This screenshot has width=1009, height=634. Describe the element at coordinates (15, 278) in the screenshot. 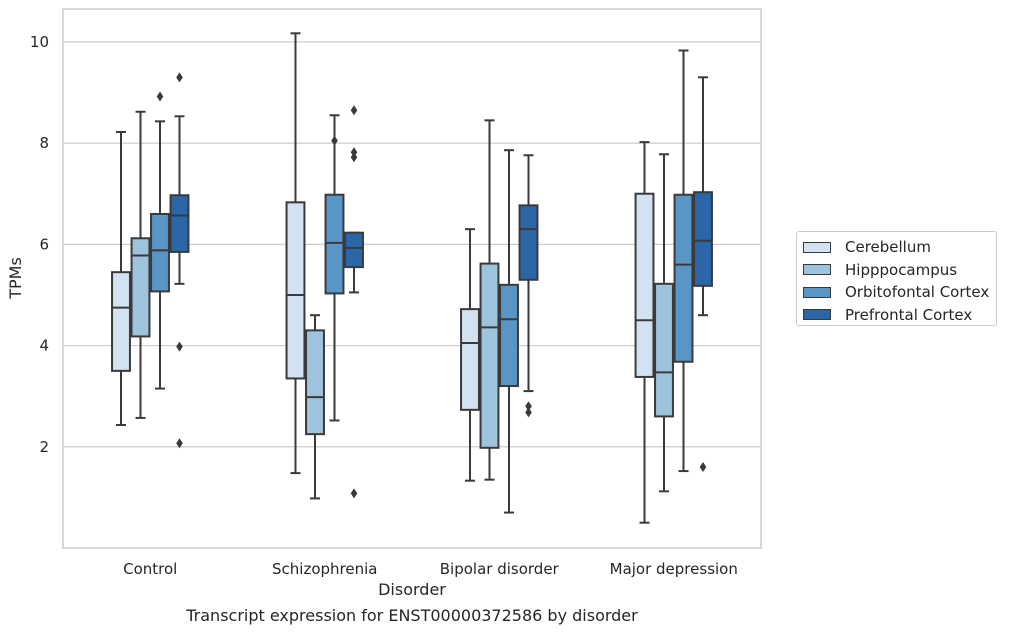

I see `y-axis-label: TPMs` at that location.